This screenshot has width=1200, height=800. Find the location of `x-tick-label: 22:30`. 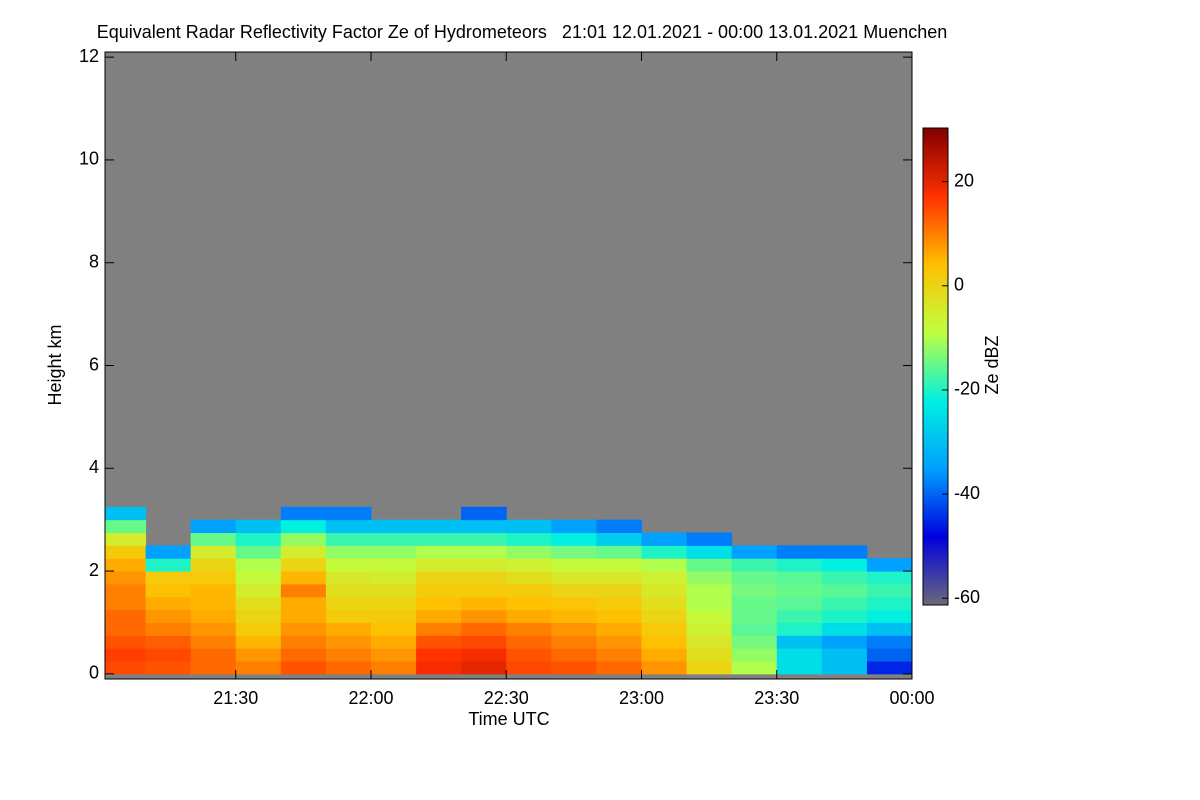

x-tick-label: 22:30 is located at coordinates (506, 698).